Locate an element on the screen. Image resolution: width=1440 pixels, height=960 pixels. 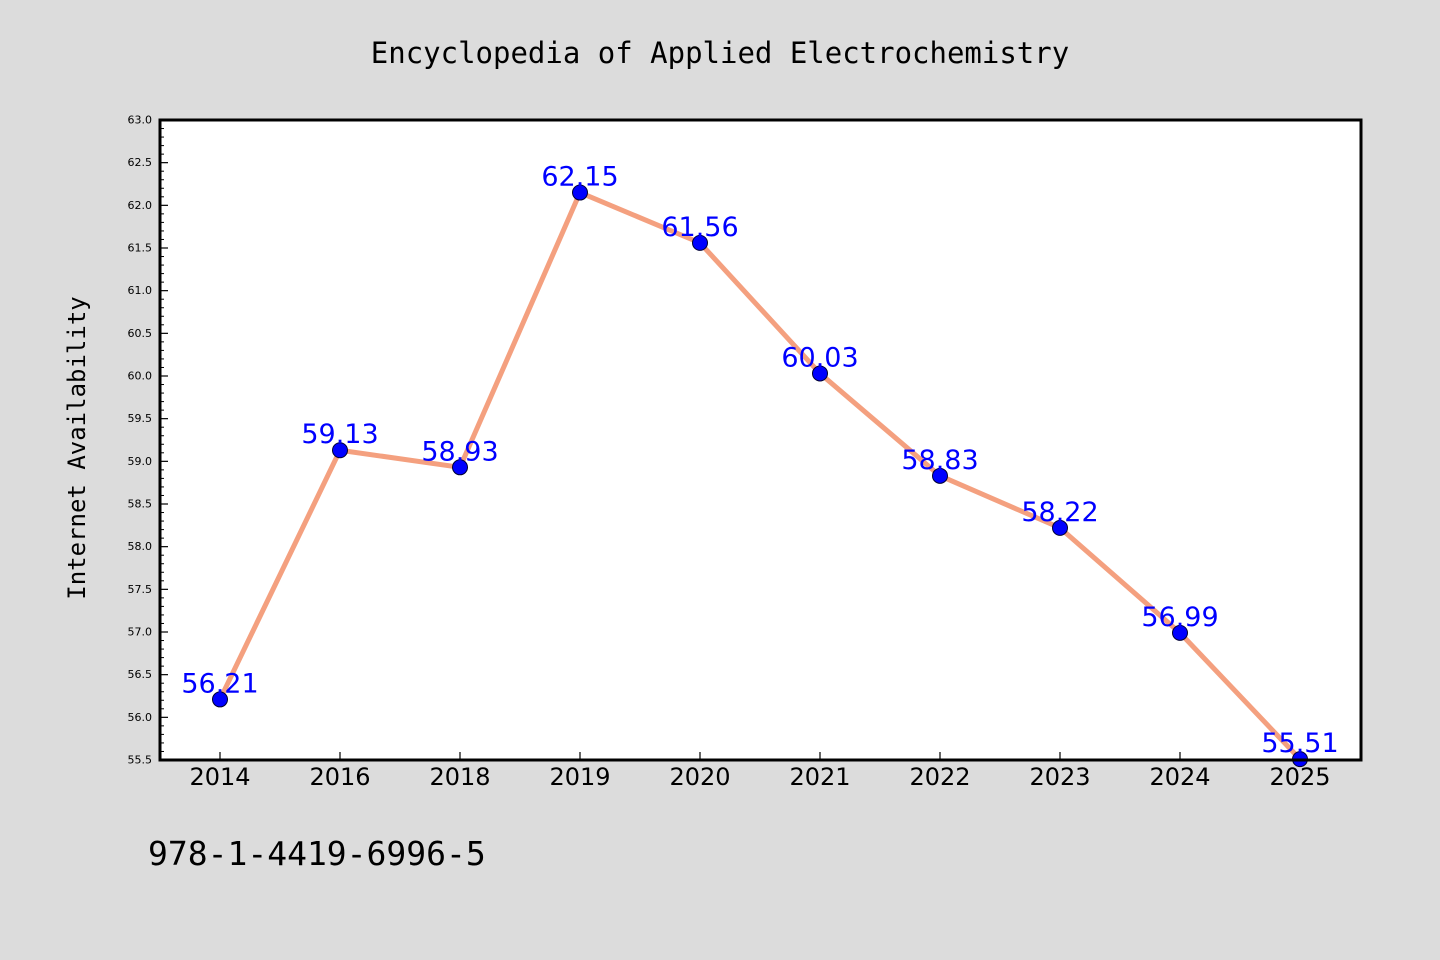
data-label: 60.03 is located at coordinates (819, 357).